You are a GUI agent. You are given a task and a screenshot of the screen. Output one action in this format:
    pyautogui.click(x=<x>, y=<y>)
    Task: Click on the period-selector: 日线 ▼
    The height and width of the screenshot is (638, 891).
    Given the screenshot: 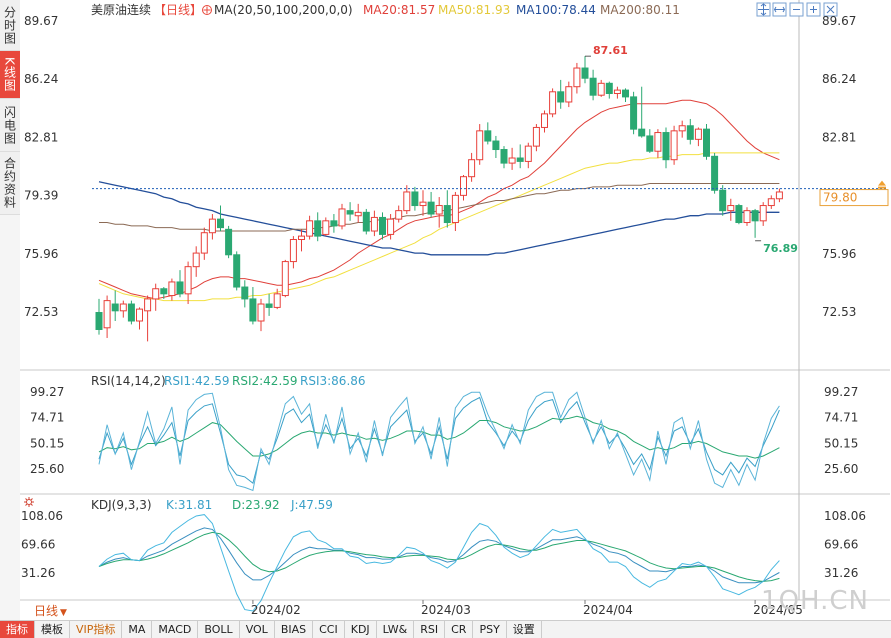 What is the action you would take?
    pyautogui.click(x=46, y=611)
    